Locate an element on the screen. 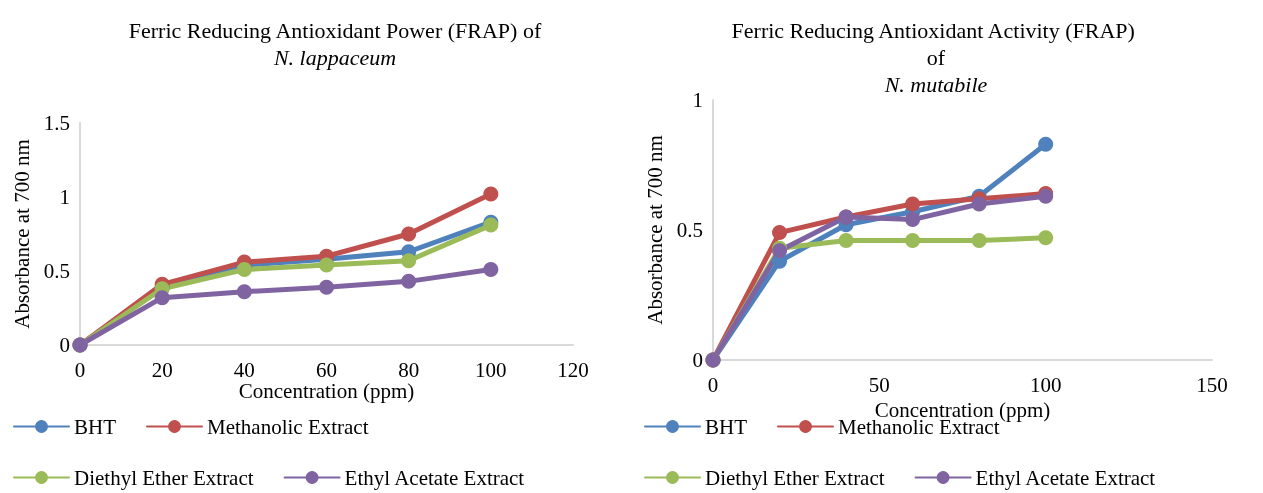 The height and width of the screenshot is (493, 1263). x-axis-title: Concentration (ppm) is located at coordinates (326, 391).